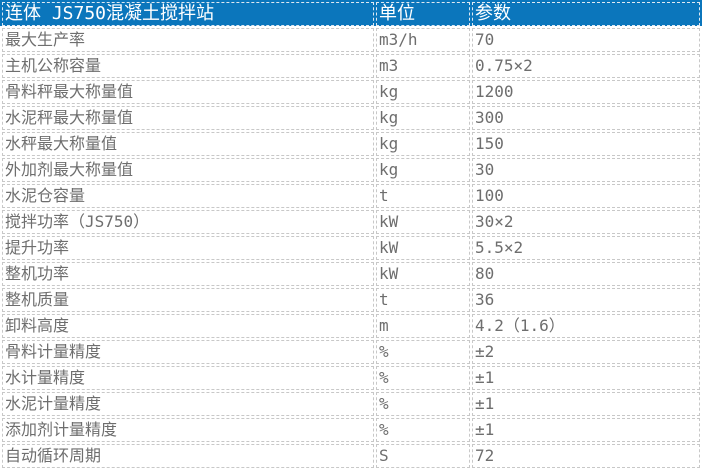 The width and height of the screenshot is (702, 468). What do you see at coordinates (423, 66) in the screenshot?
I see `spec-unit-cell: m3` at bounding box center [423, 66].